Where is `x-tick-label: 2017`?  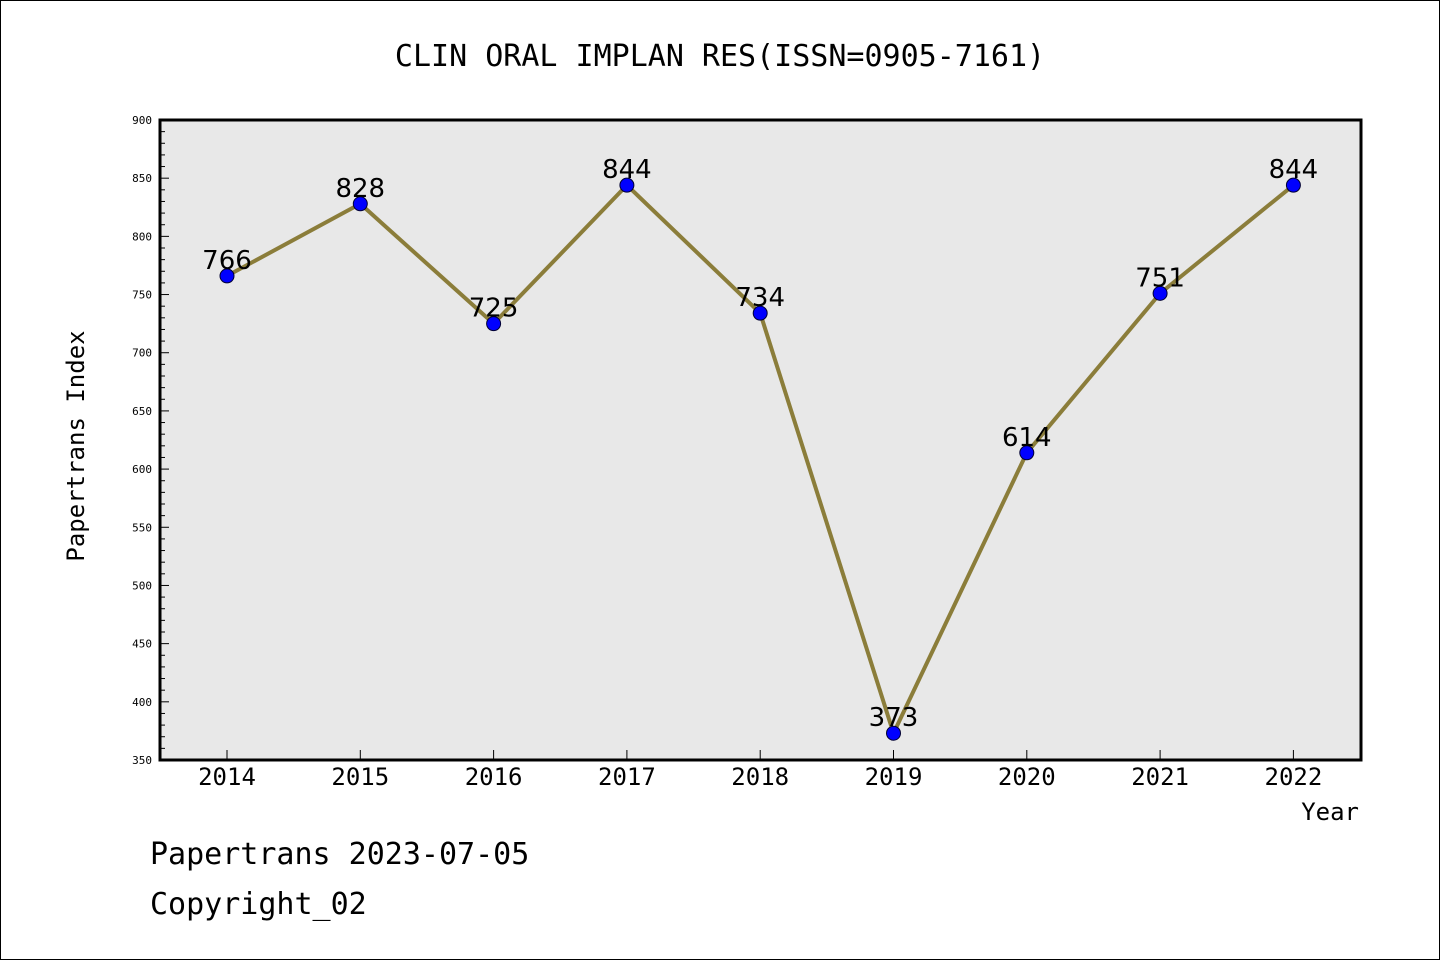
x-tick-label: 2017 is located at coordinates (627, 777).